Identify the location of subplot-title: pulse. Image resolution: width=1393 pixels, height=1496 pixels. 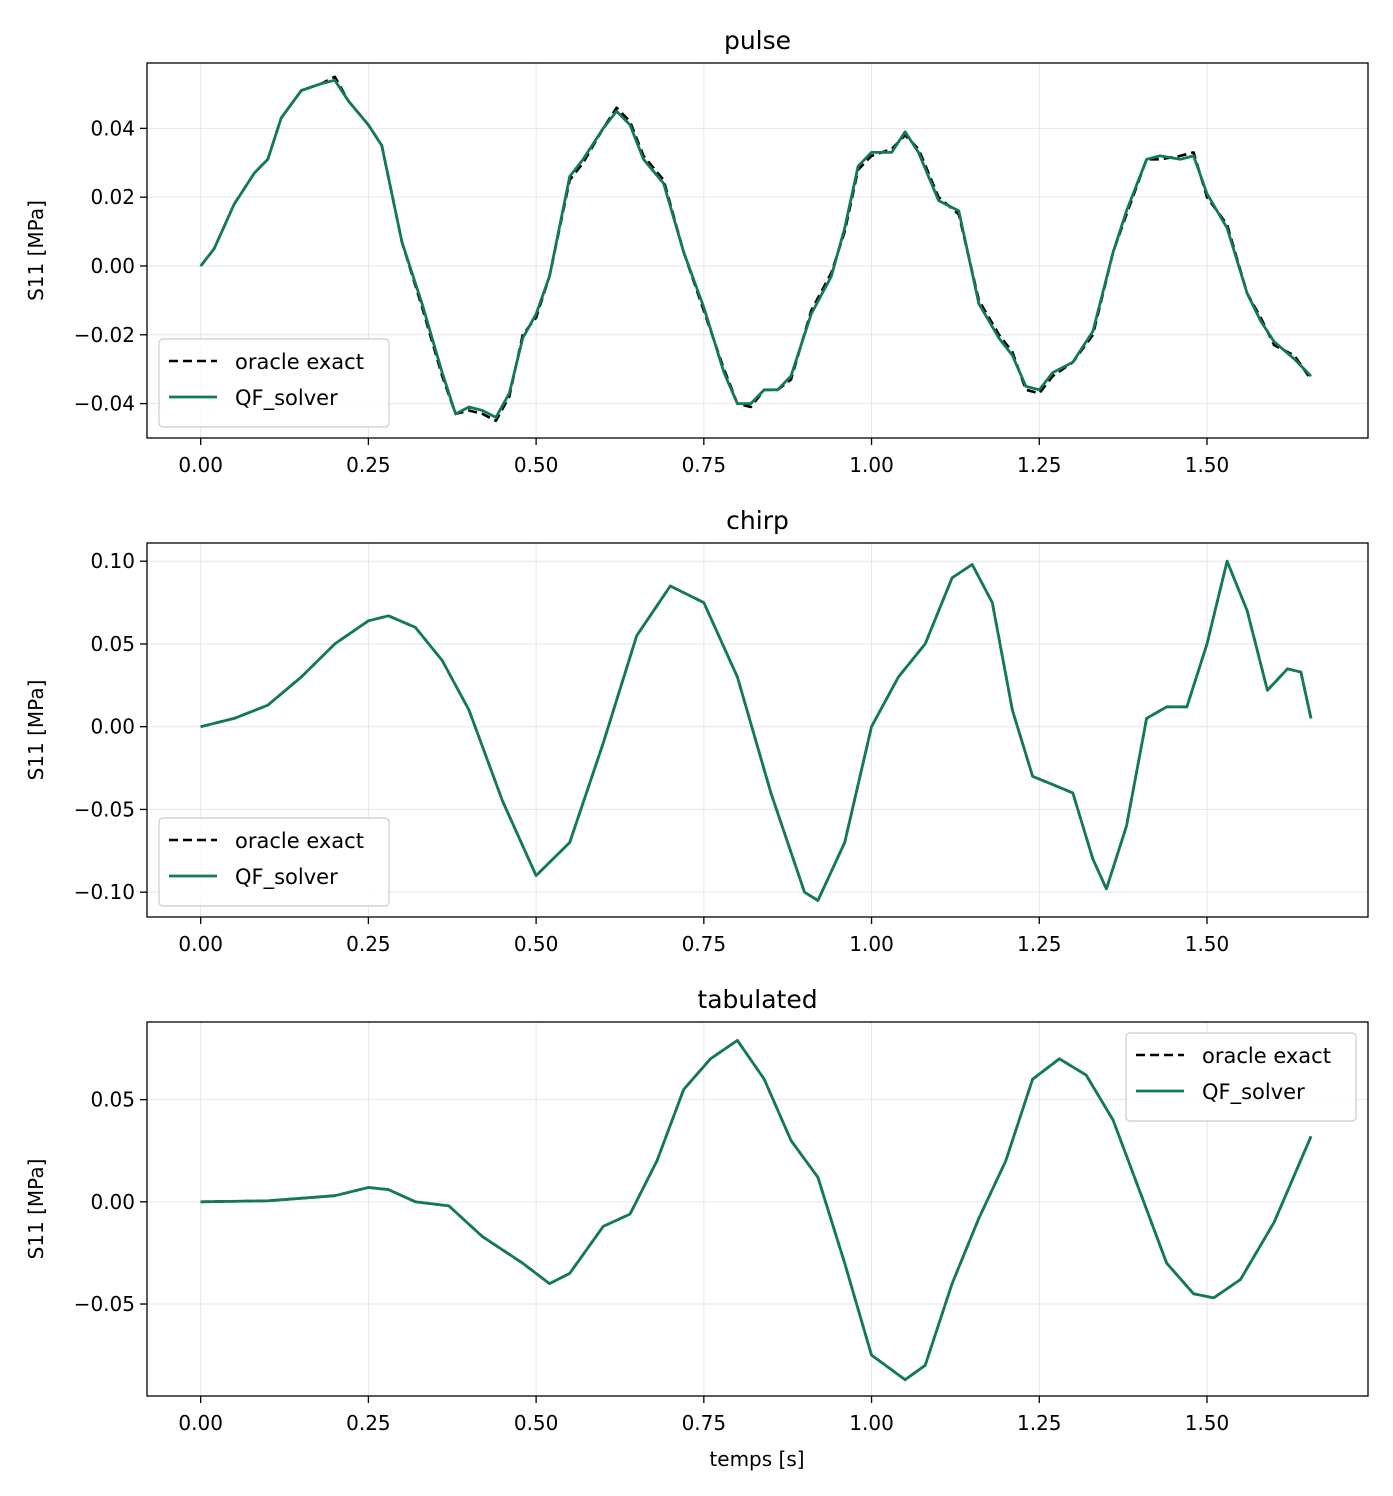
(757, 40).